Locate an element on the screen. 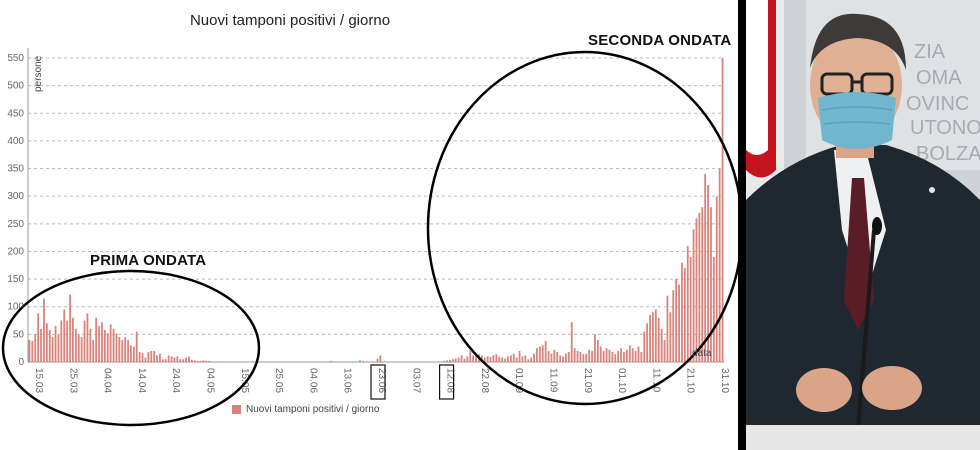 This screenshot has height=450, width=980. x-tick: 21.10 is located at coordinates (690, 380).